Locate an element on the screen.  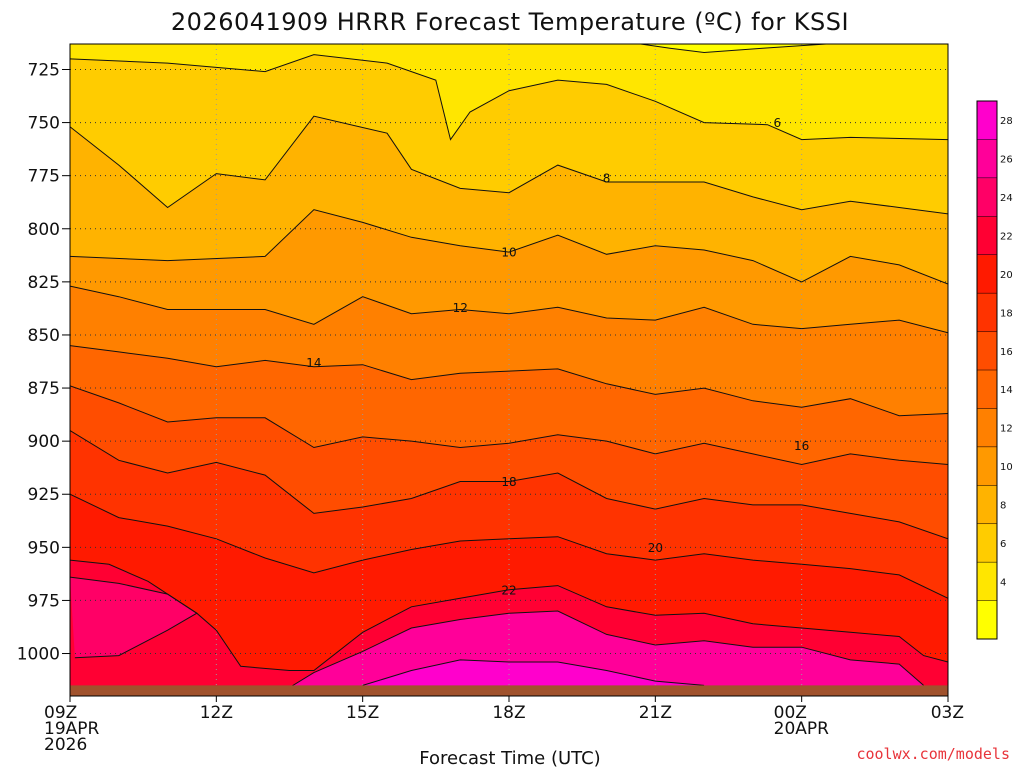
y-tick-label: 925 is located at coordinates (44, 495).